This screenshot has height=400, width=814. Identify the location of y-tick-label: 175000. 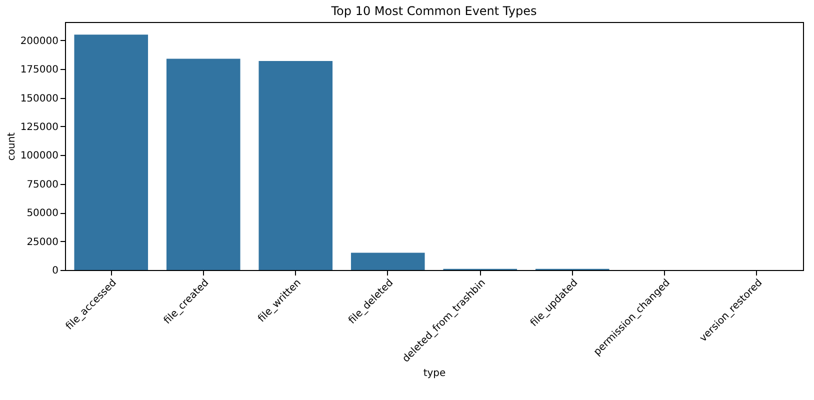
(39, 70).